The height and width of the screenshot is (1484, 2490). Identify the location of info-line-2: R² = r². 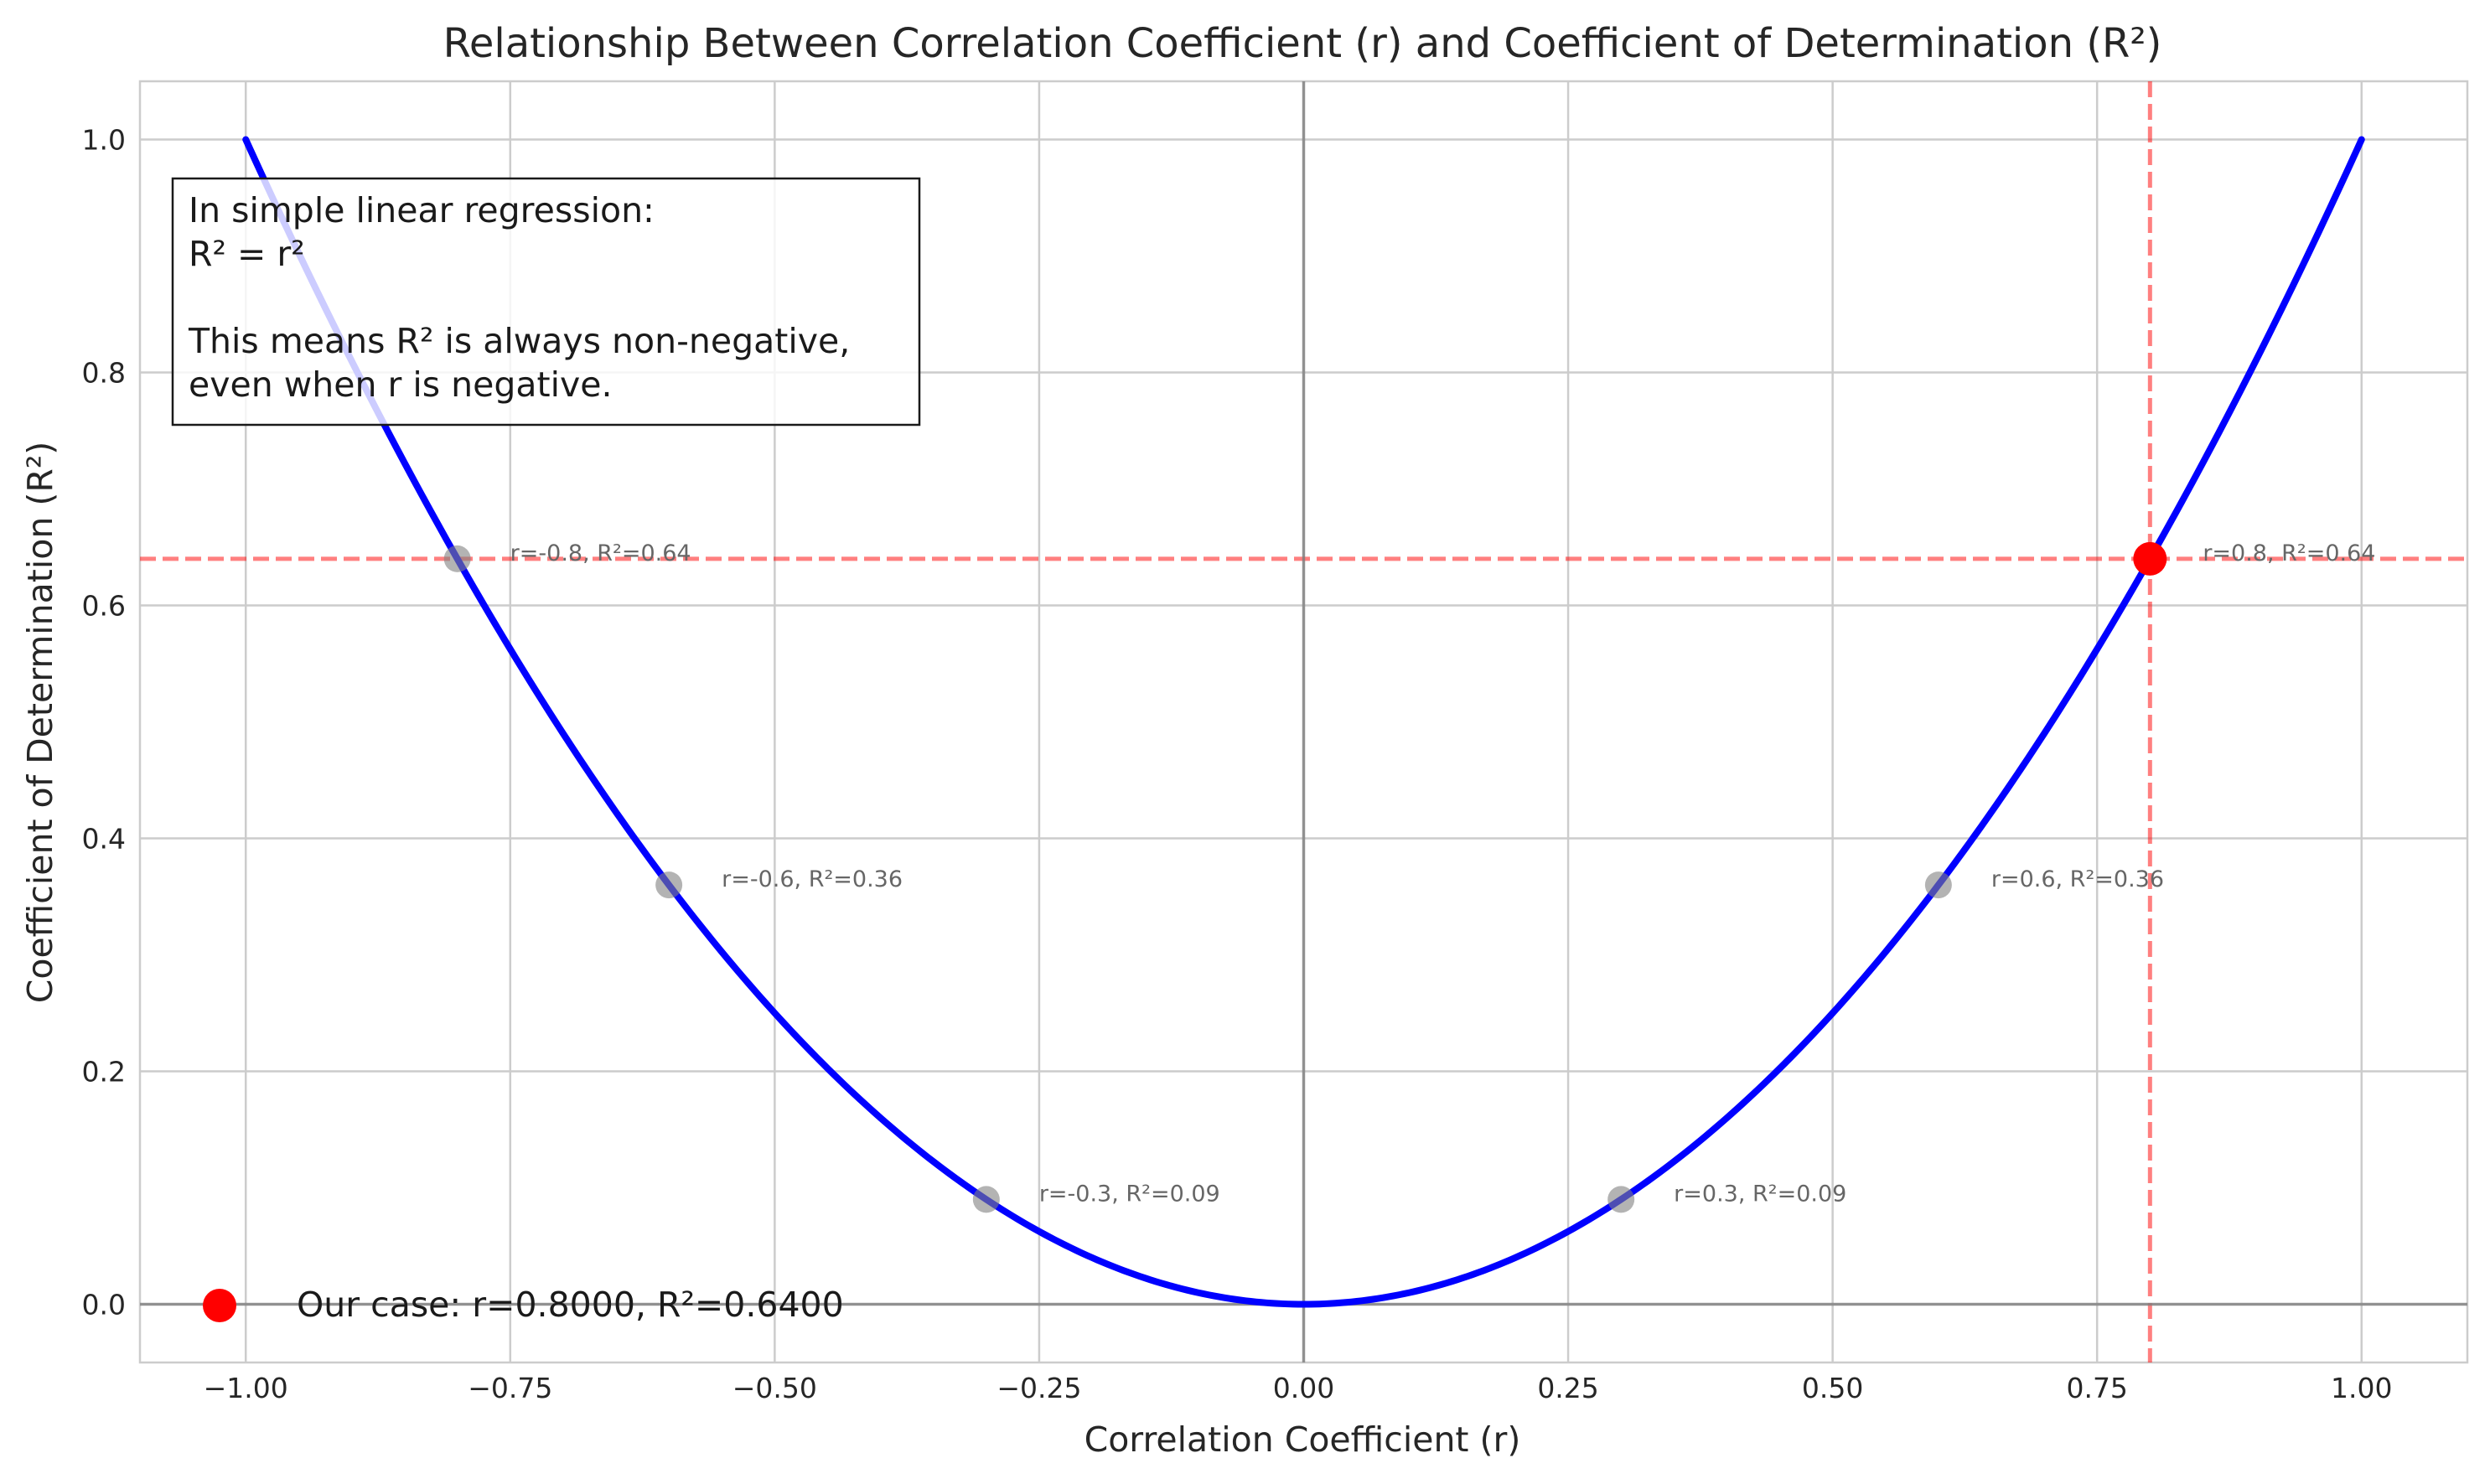
(247, 254).